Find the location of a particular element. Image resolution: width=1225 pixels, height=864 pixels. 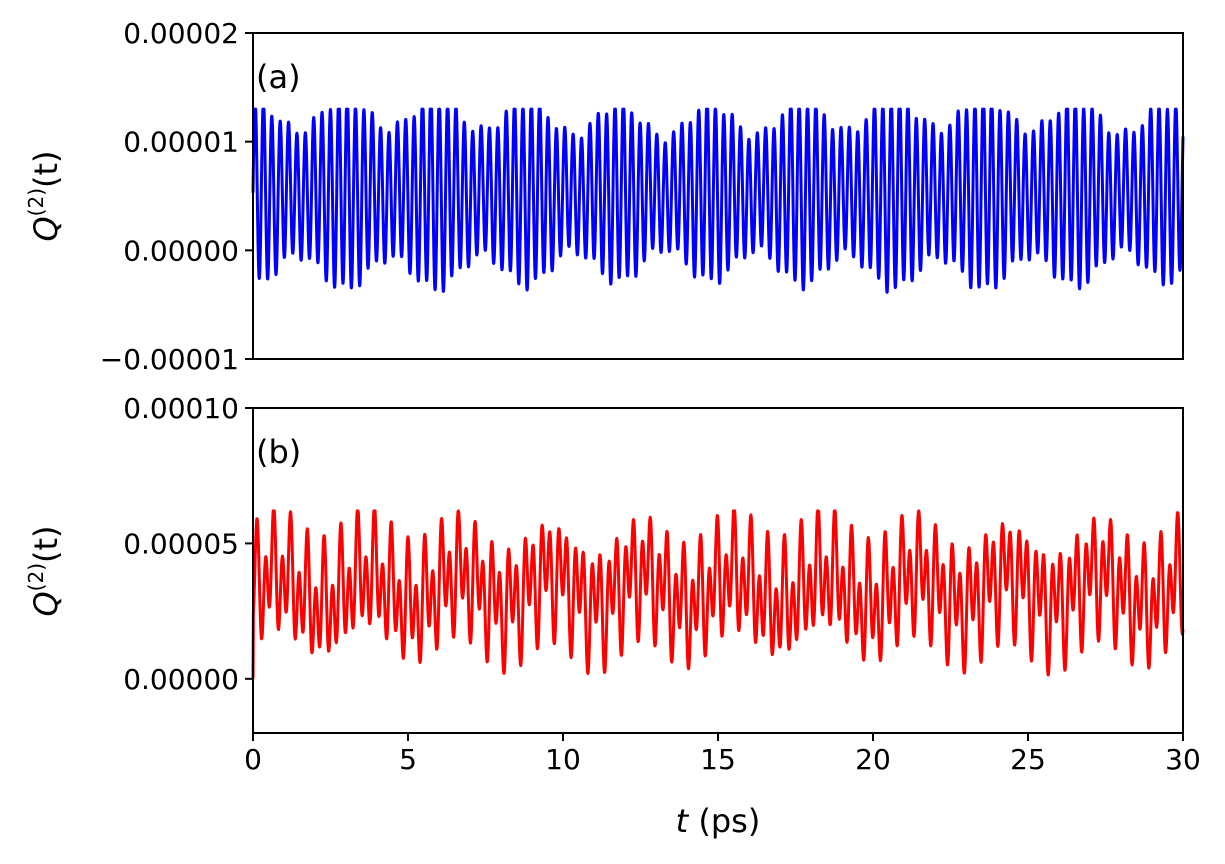

x-axis-label: t (ps) is located at coordinates (718, 821).